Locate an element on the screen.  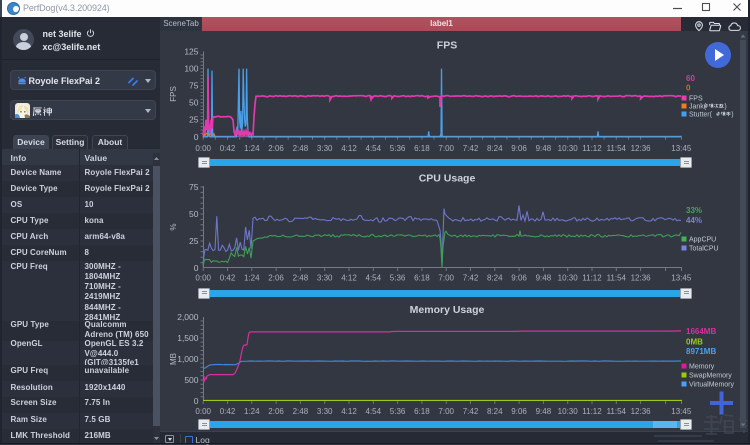
svg-text: 2,000 is located at coordinates (188, 317).